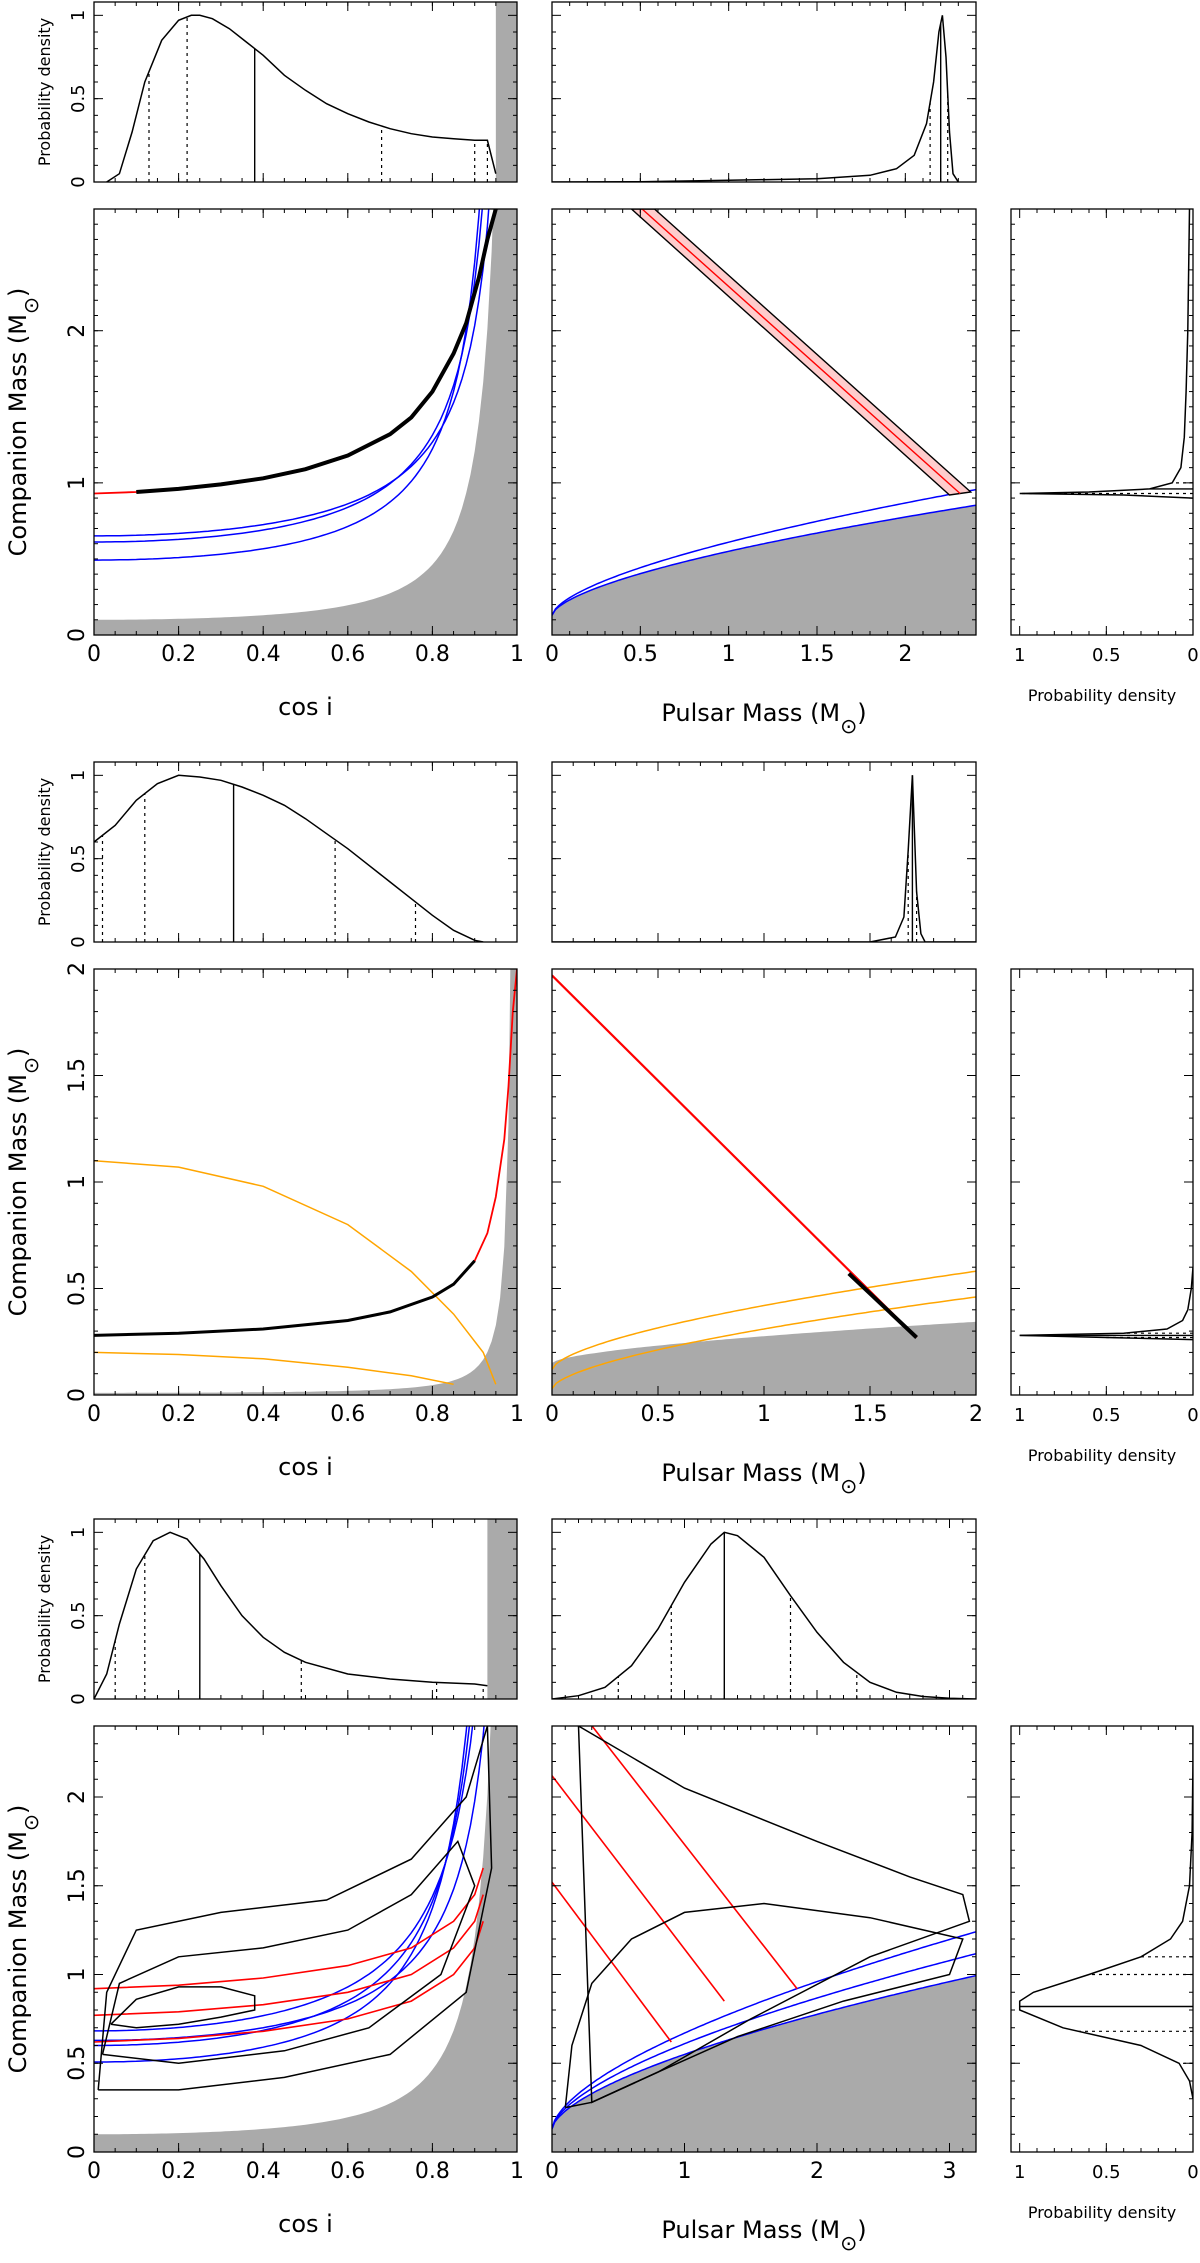  Describe the element at coordinates (638, 1888) in the screenshot. I see `row3-mp-main-red-line` at that location.